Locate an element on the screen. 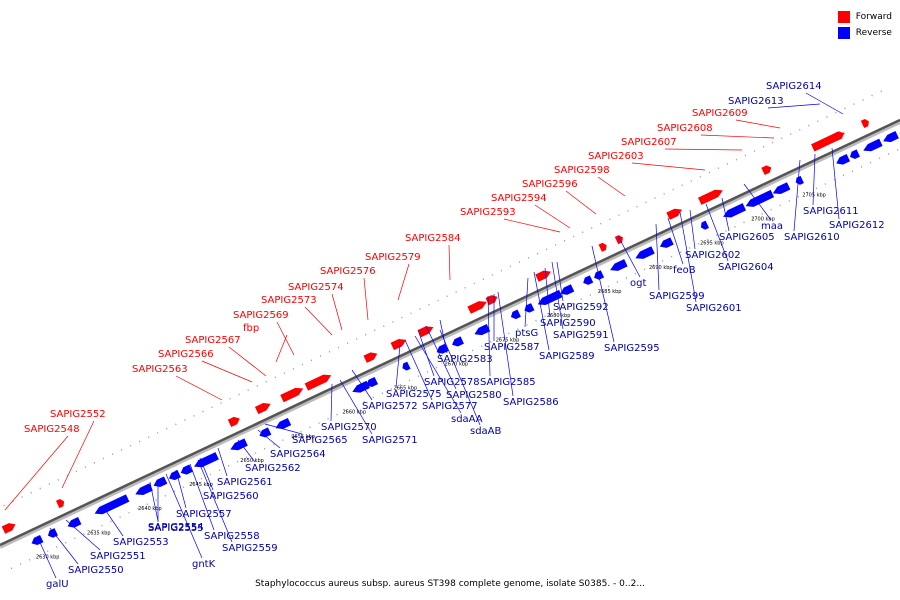  kbp-tick-label: 2635 kbp is located at coordinates (99, 533).